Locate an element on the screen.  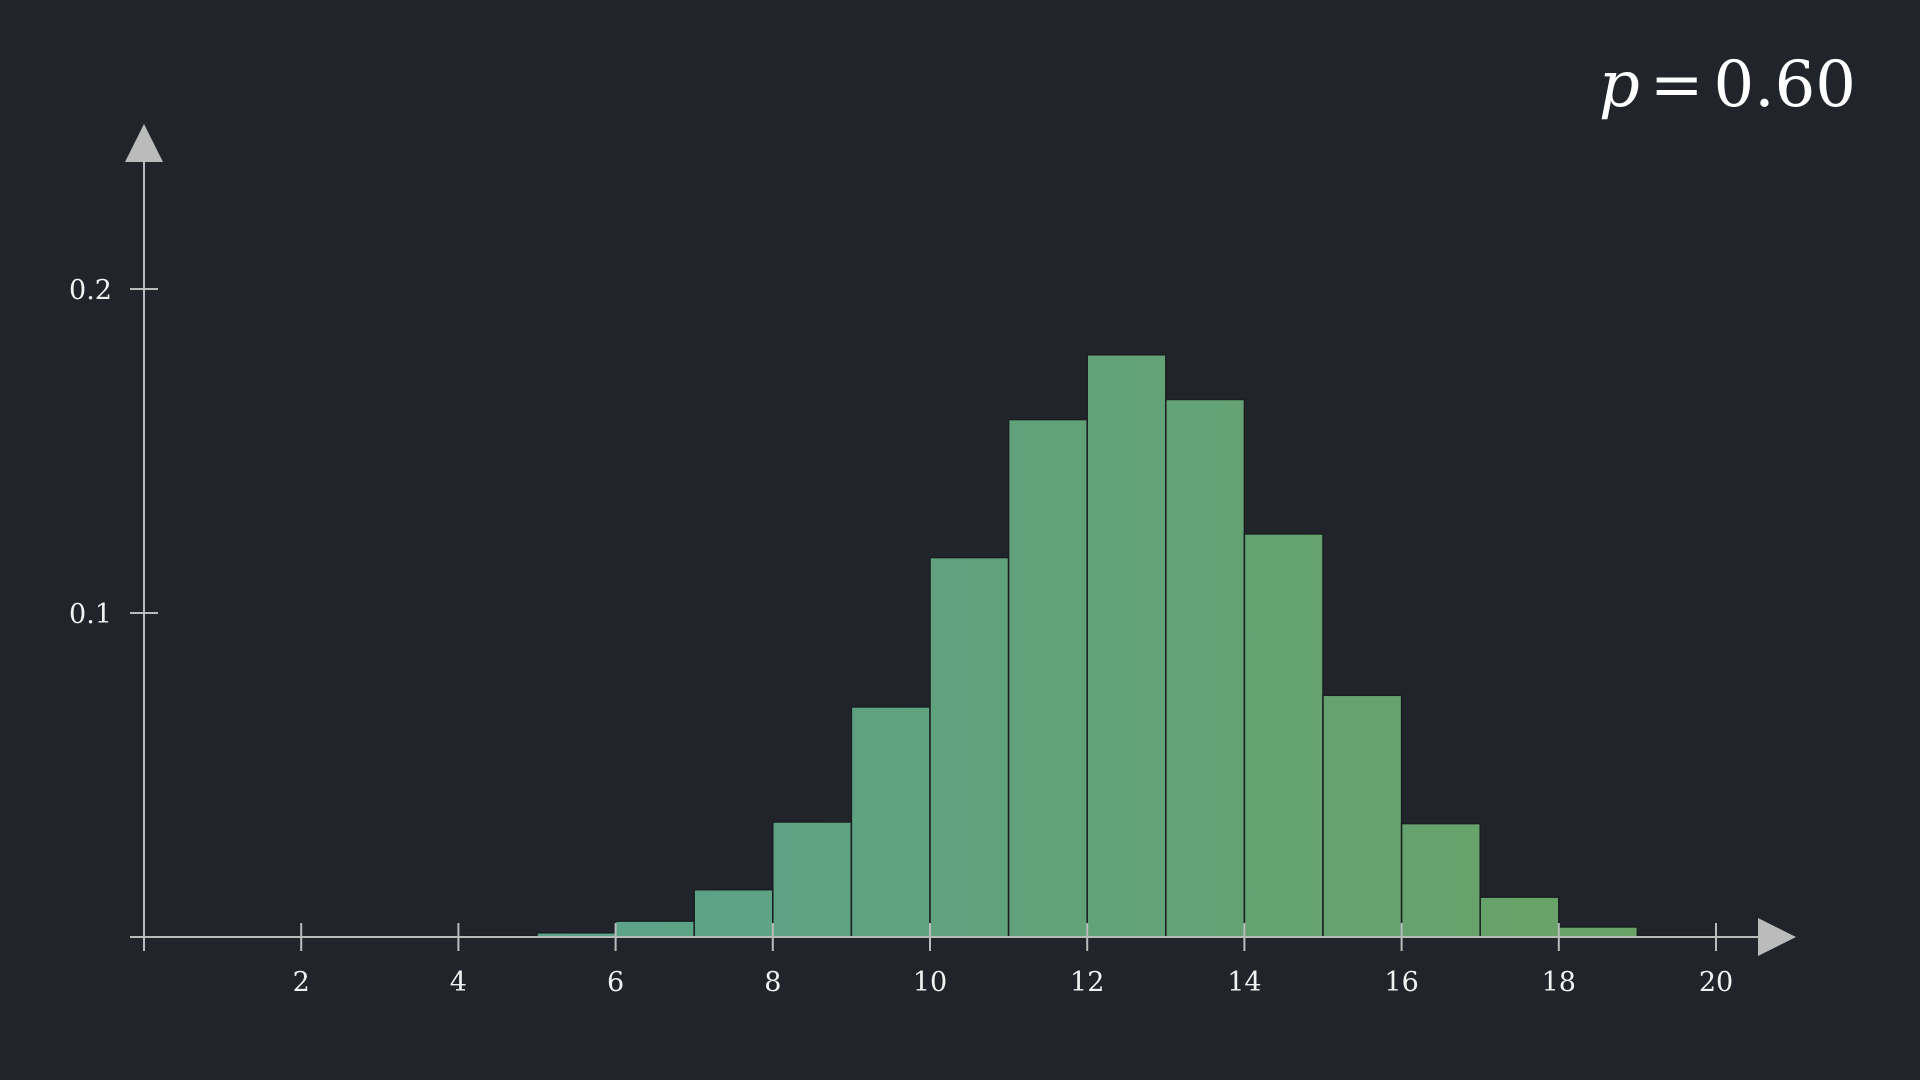
x-tick-label-12: 12 is located at coordinates (1087, 982).